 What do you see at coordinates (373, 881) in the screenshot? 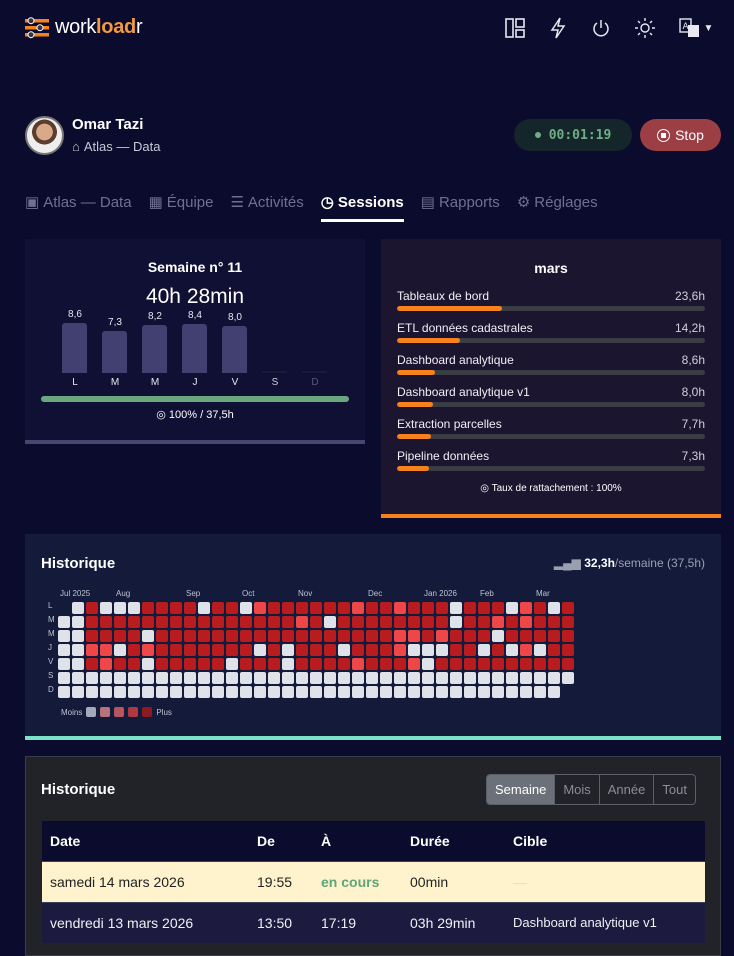
I see `table-row: samedi 14 mars 2026 19:55 en cours 00min —` at bounding box center [373, 881].